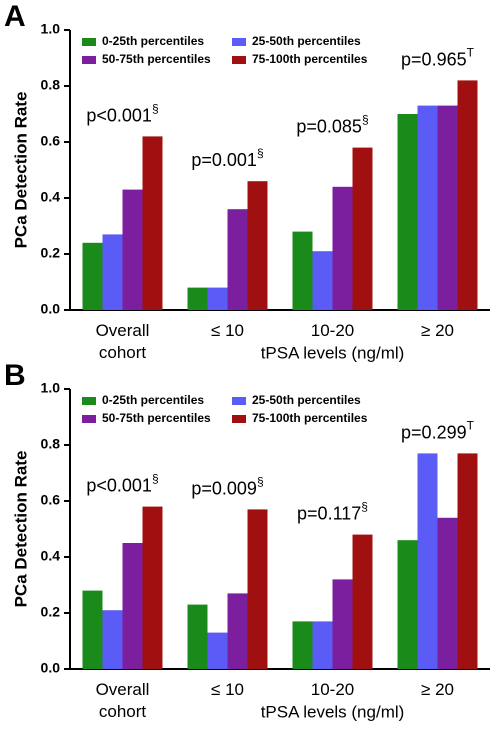 This screenshot has height=753, width=500. I want to click on panel-label: B, so click(15, 375).